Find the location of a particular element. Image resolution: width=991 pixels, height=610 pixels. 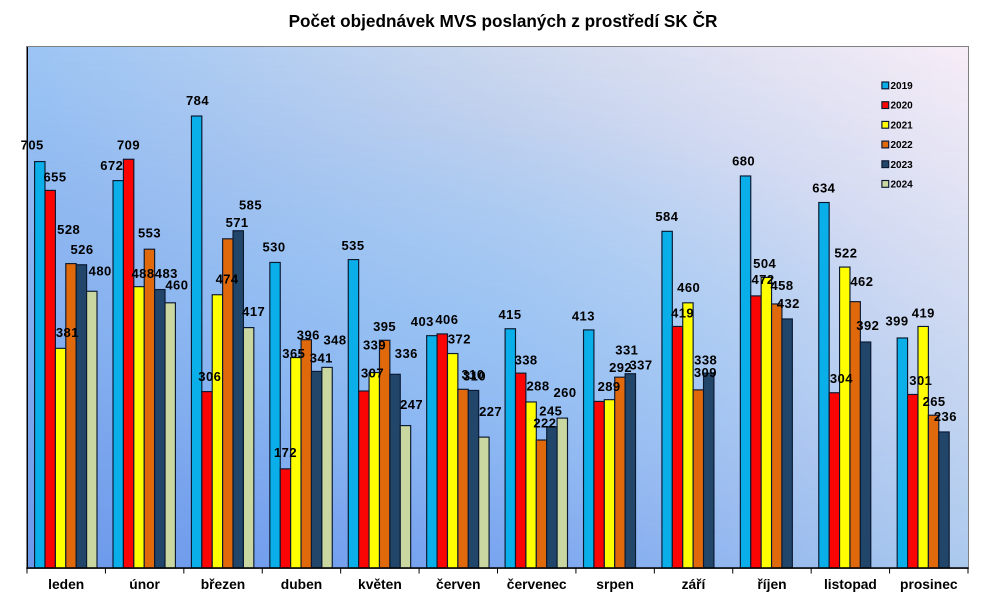

svg-text: 2024 is located at coordinates (902, 185).